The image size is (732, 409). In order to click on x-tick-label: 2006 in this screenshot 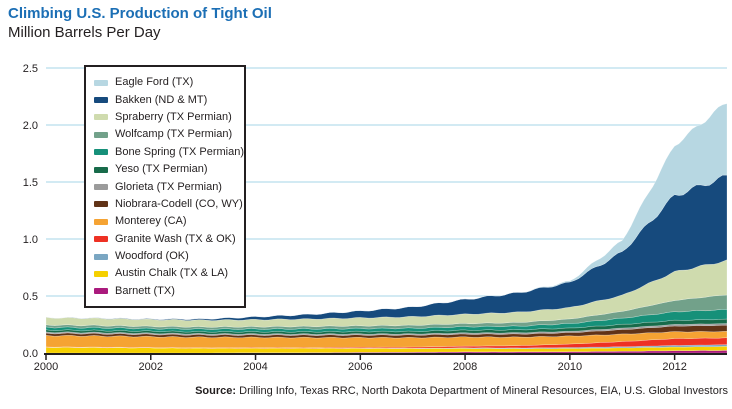, I will do `click(360, 367)`.